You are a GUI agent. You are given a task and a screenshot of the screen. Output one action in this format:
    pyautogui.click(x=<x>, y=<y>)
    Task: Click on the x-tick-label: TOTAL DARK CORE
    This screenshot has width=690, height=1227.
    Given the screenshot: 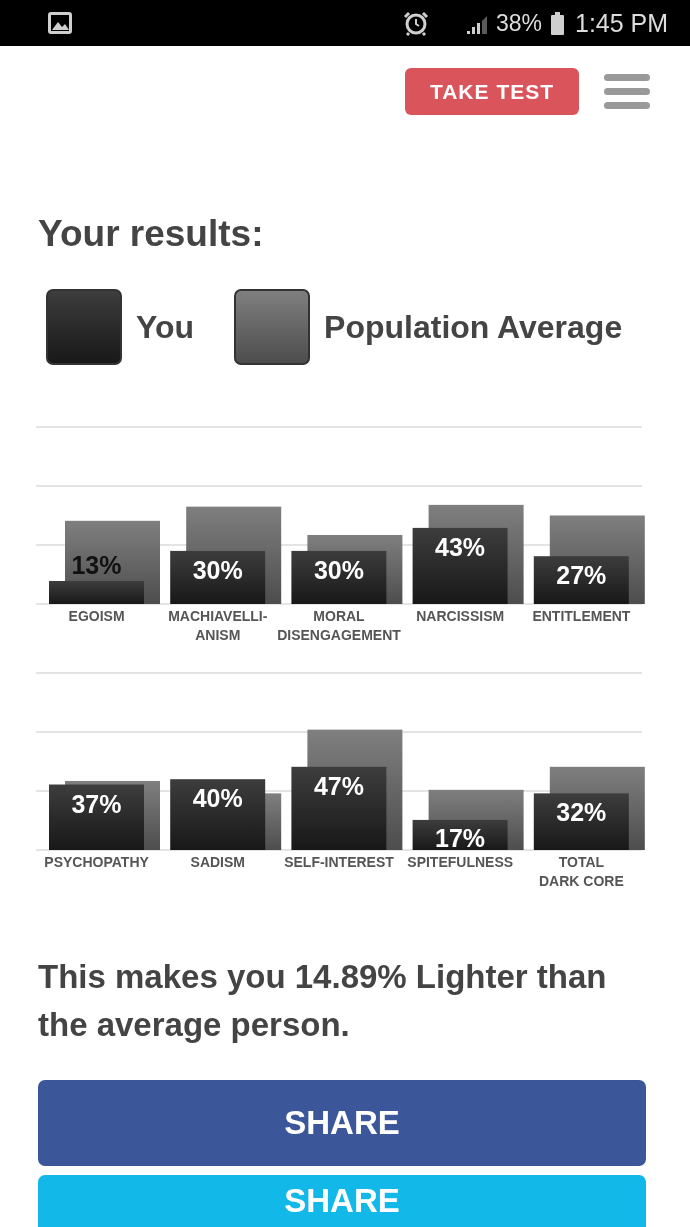 What is the action you would take?
    pyautogui.click(x=581, y=871)
    